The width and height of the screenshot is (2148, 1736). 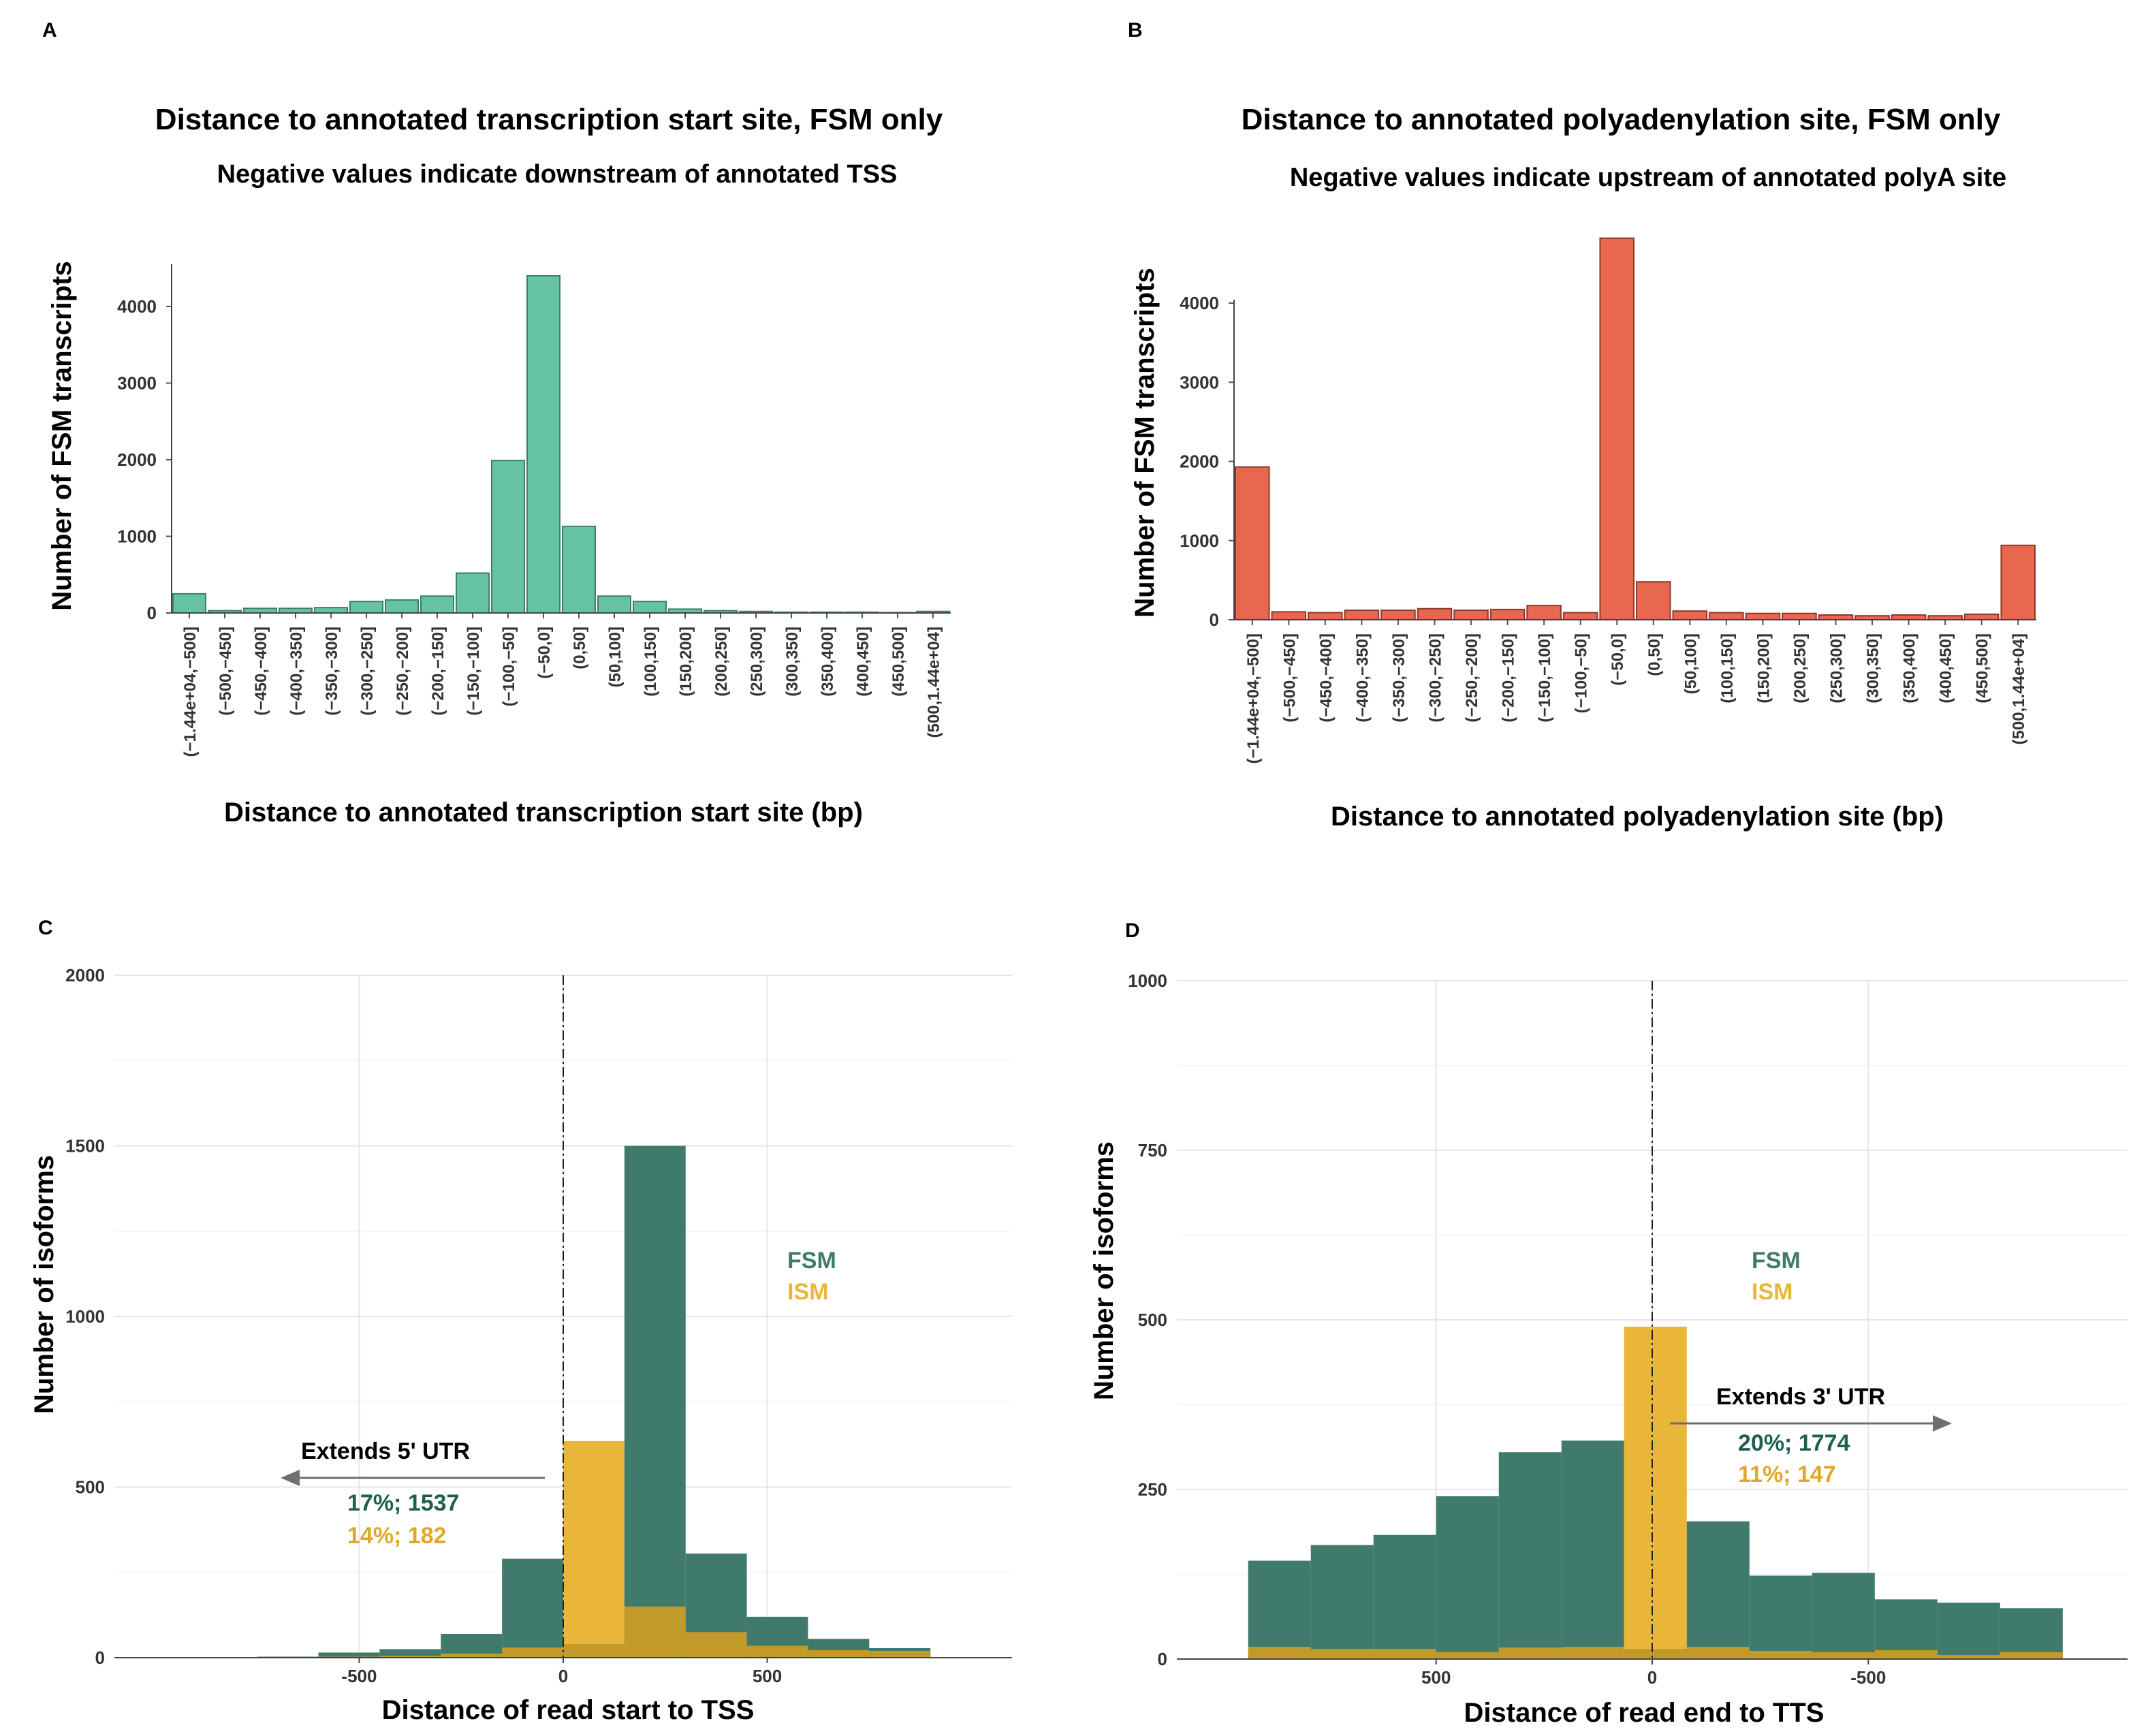 I want to click on panel-b-yticks: 0 1000 2000 3000 4000, so click(x=1207, y=462).